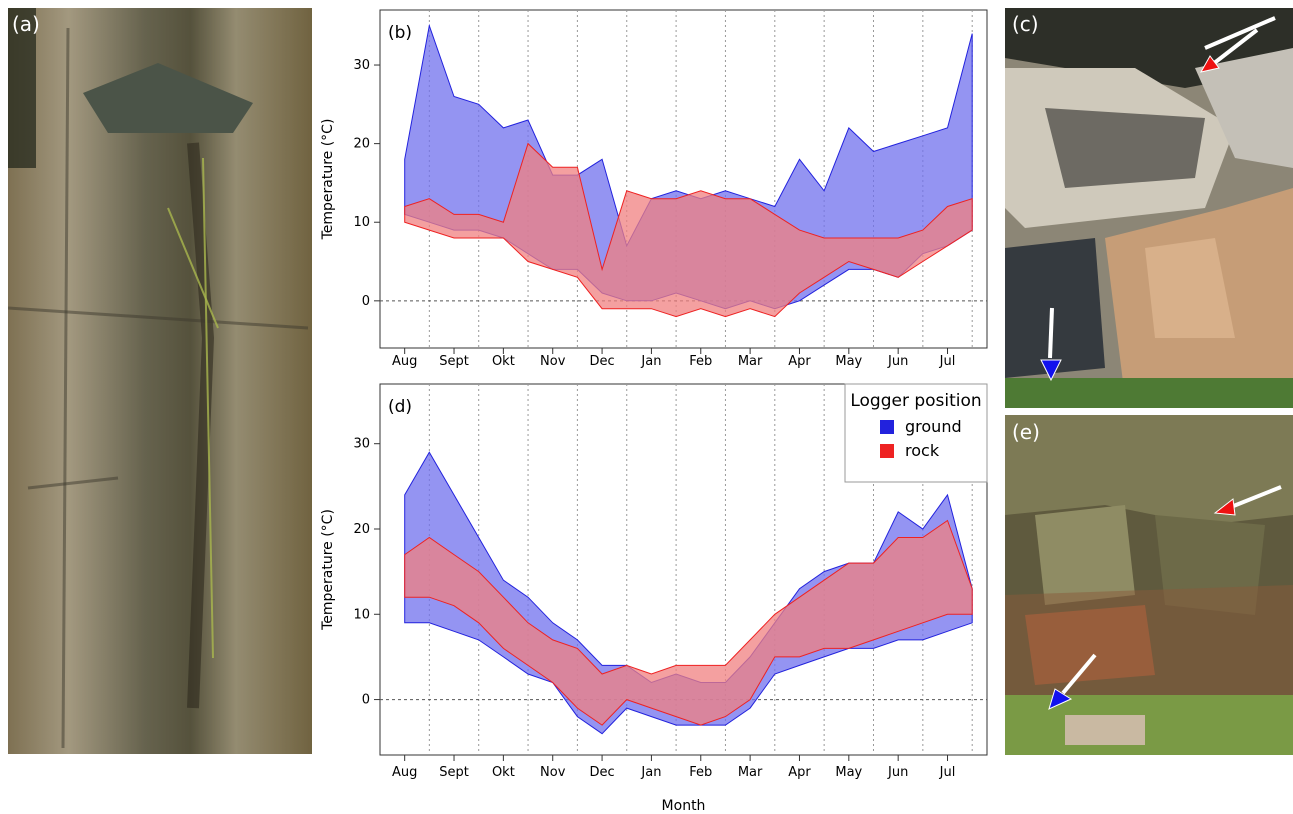  What do you see at coordinates (933, 426) in the screenshot?
I see `legend-entry-ground: ground` at bounding box center [933, 426].